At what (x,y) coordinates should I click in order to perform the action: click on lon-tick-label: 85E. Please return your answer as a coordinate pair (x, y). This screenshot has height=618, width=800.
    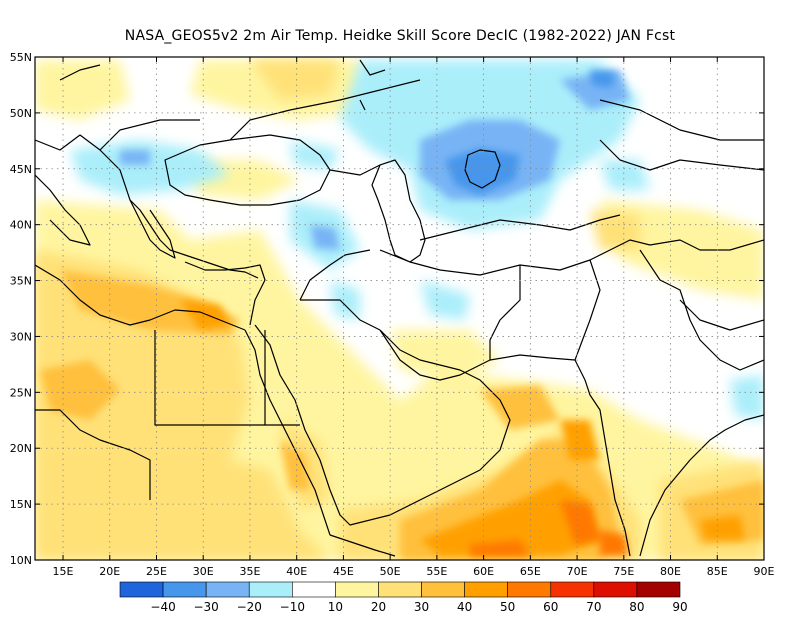
    Looking at the image, I should click on (717, 571).